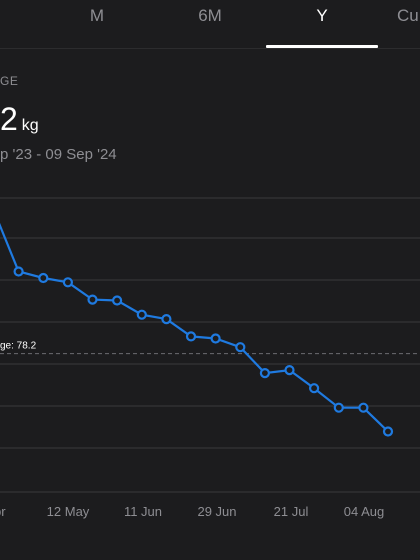  I want to click on x-tick-label: 11 Jun, so click(143, 511).